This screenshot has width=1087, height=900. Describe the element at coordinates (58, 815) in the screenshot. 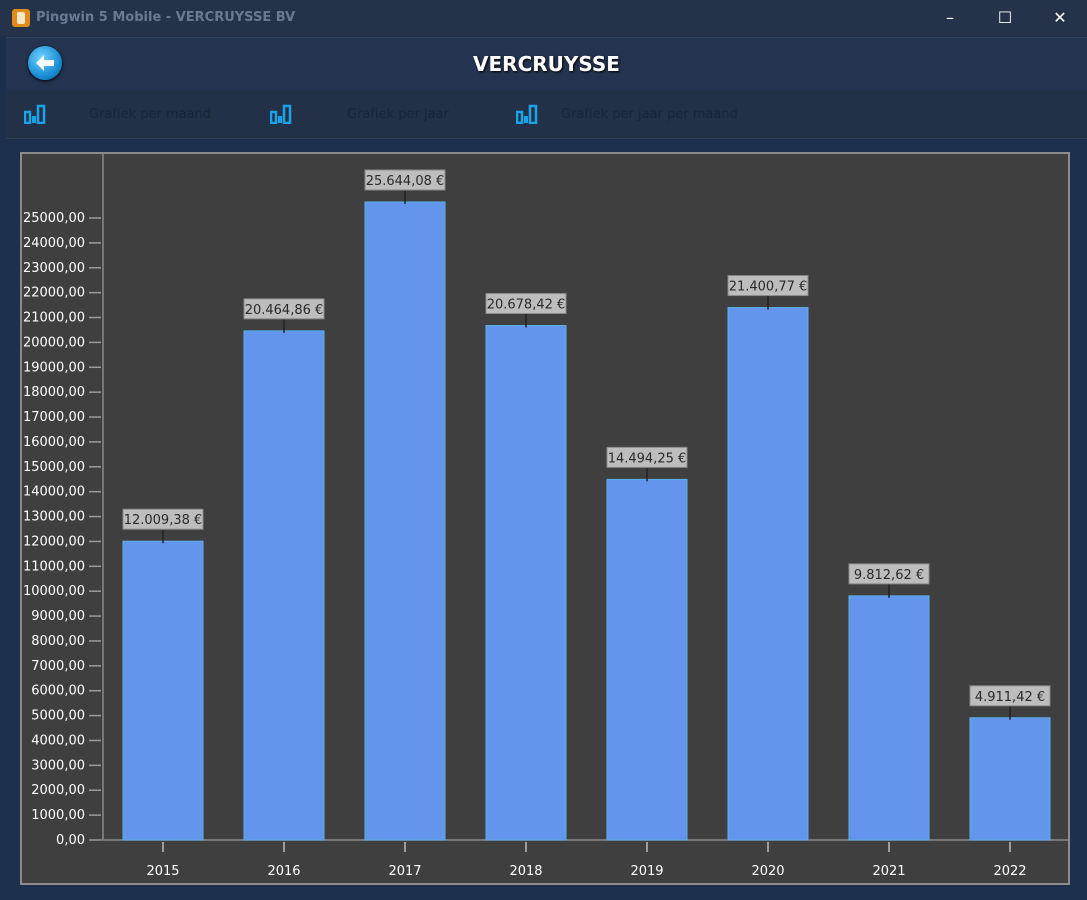

I see `y-tick-label: 1000,00` at that location.